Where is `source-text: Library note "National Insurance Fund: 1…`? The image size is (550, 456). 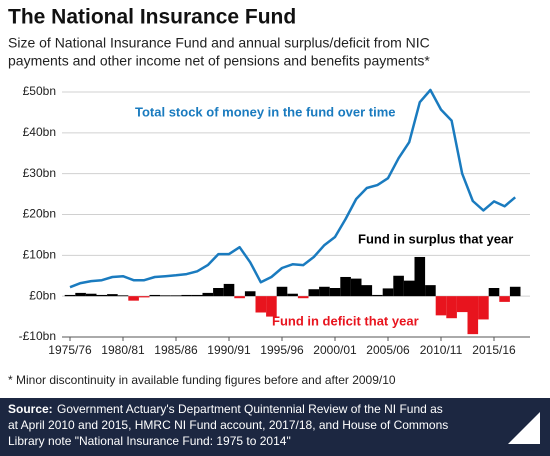
source-text: Library note "National Insurance Fund: 1… is located at coordinates (149, 441).